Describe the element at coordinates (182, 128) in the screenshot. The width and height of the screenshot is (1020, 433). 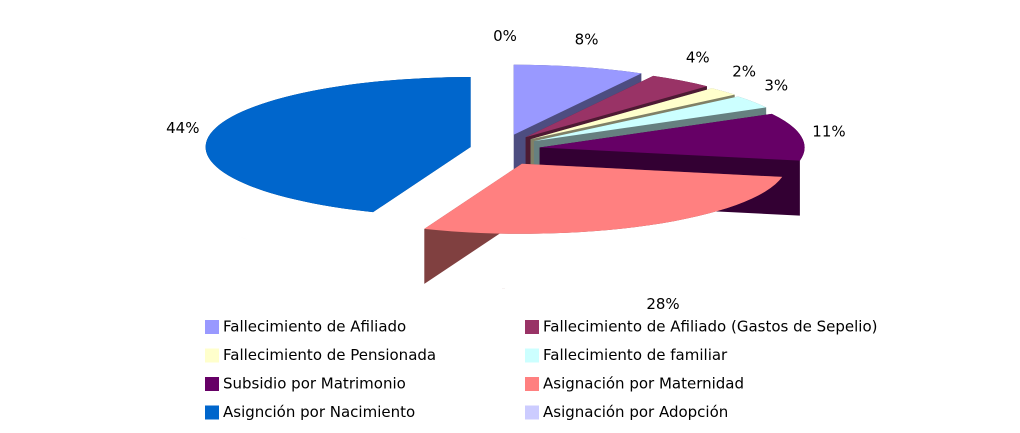
I see `data-label: 44%` at that location.